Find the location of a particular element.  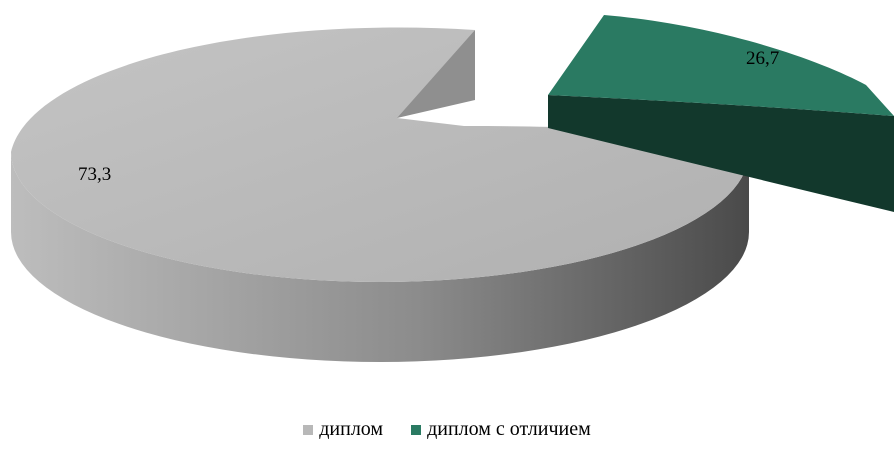

data-label-diplom-s-otlichiem: 26,7 is located at coordinates (762, 58).